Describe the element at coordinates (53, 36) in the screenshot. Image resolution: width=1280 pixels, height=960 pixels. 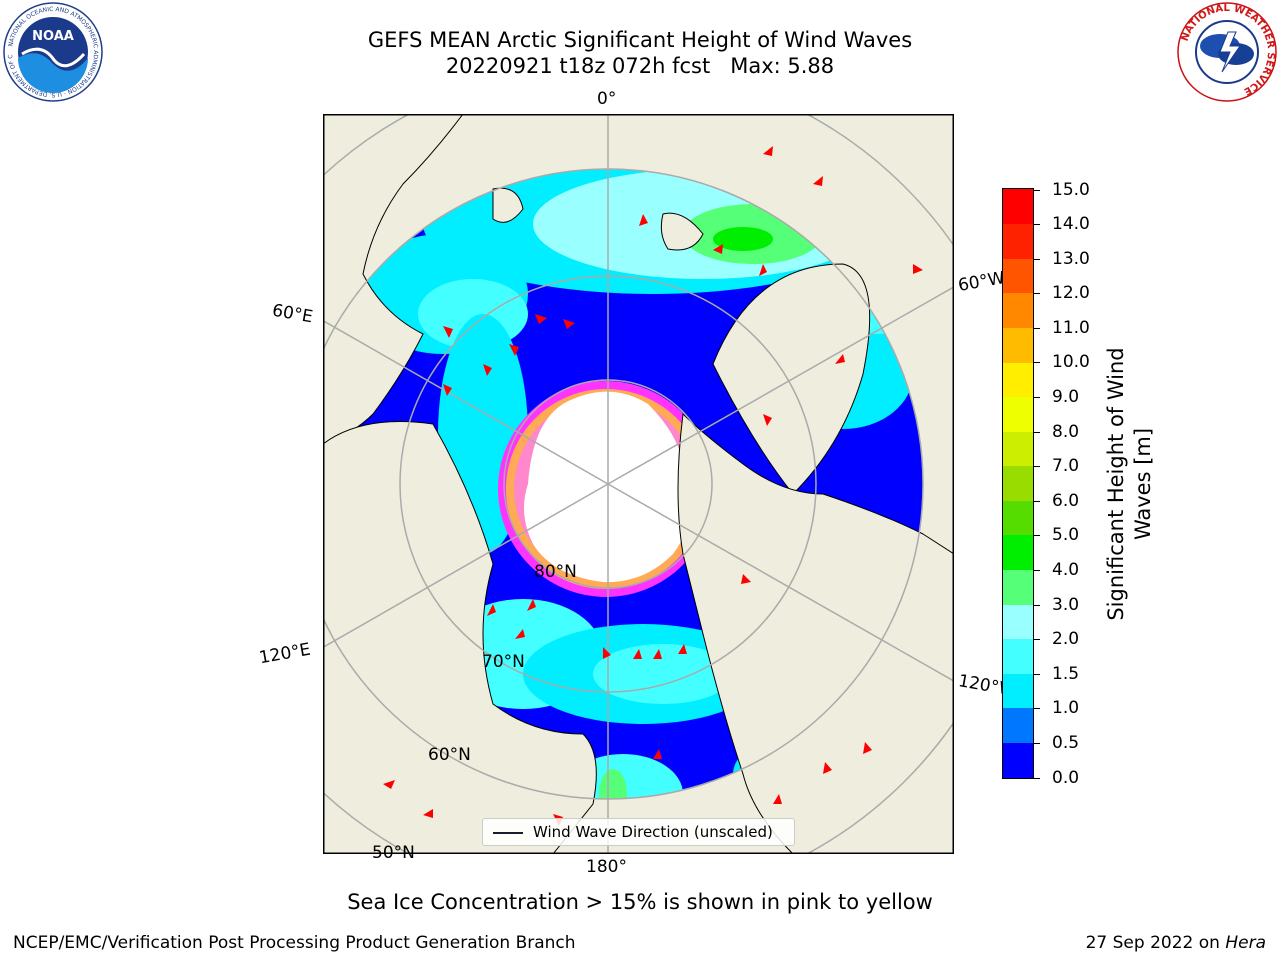
I see `noaa-logo-text: NOAA` at that location.